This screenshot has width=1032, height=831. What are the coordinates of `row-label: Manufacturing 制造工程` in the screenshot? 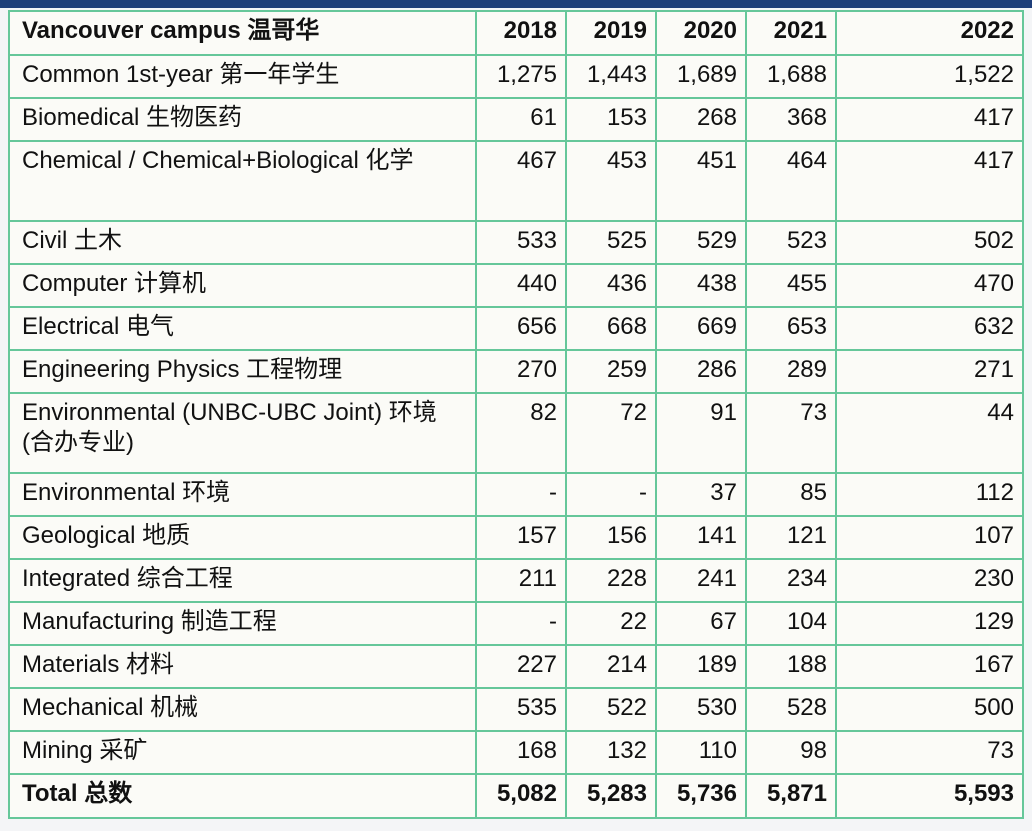 It's located at (242, 623).